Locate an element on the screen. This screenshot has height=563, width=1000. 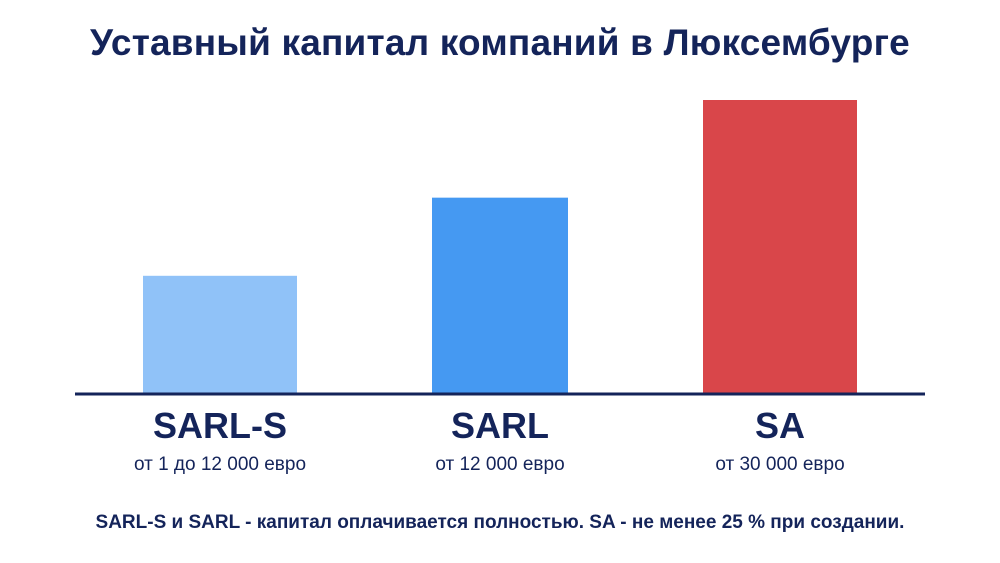
chart-title: Уставный капитал компаний в Люксембурге is located at coordinates (500, 42).